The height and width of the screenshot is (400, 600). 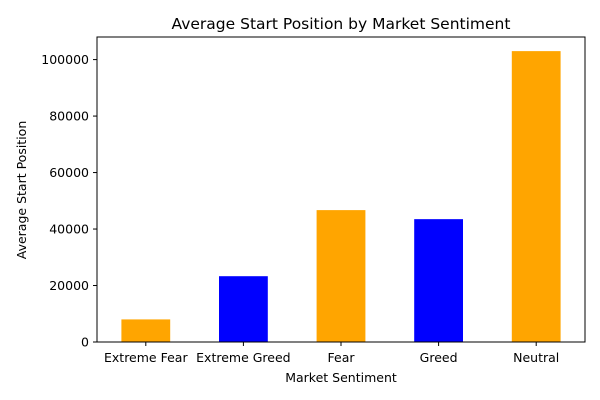 I want to click on y-axis: 0 20000 40000 60000 80000 100000, so click(x=69, y=201).